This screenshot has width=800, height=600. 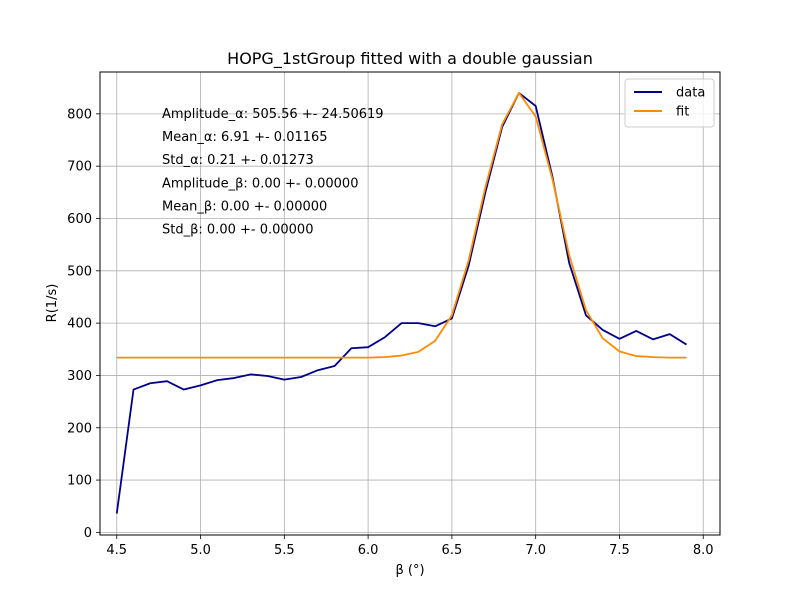 What do you see at coordinates (79, 114) in the screenshot?
I see `y-tick-label: 800` at bounding box center [79, 114].